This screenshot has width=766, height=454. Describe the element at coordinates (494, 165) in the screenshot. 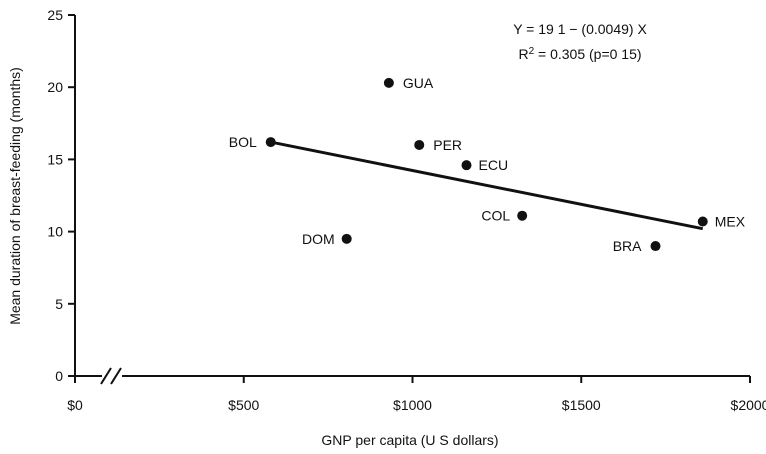

I see `point-label-ecu: ECU` at that location.